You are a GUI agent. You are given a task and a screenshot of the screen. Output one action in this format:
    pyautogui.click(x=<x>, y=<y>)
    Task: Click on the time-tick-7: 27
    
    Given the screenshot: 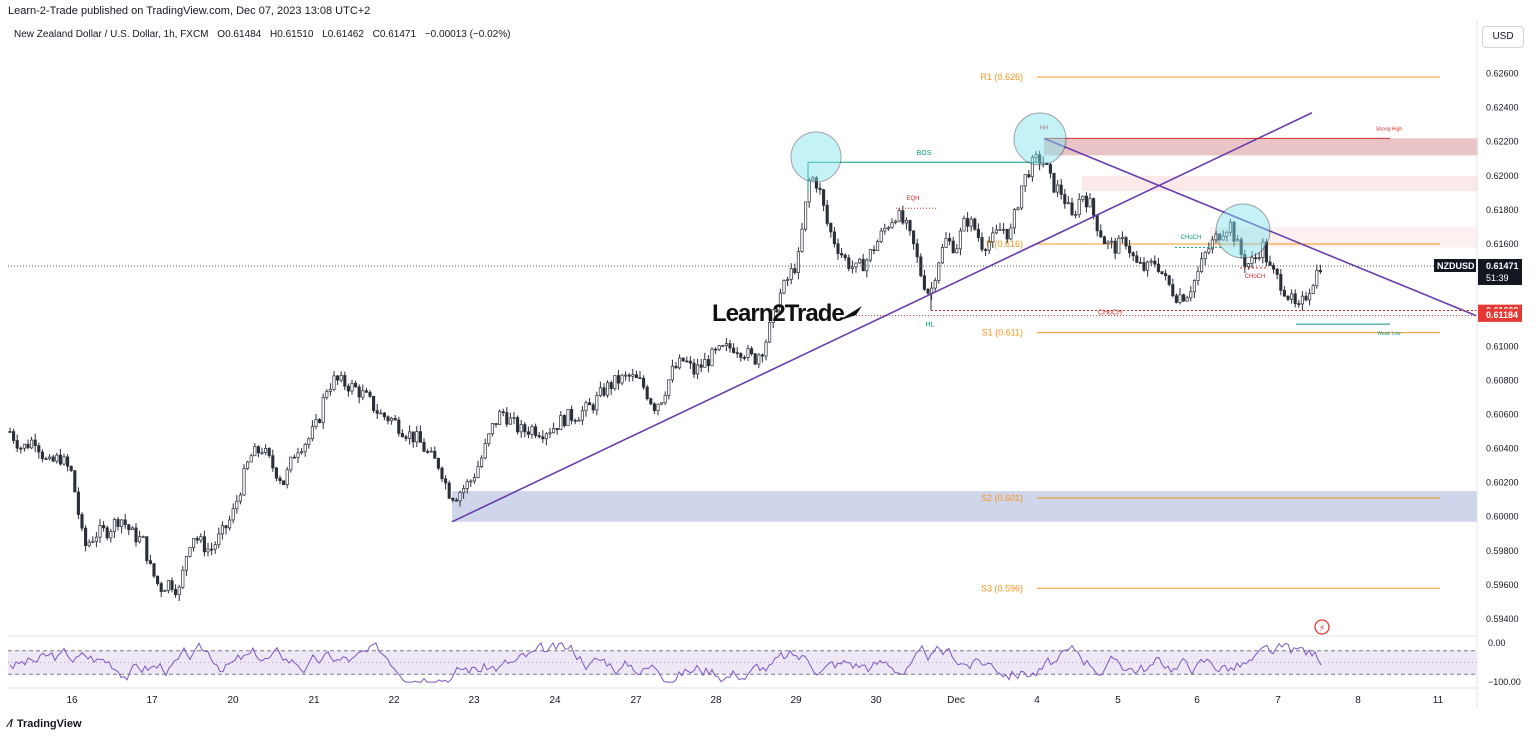 What is the action you would take?
    pyautogui.click(x=636, y=700)
    